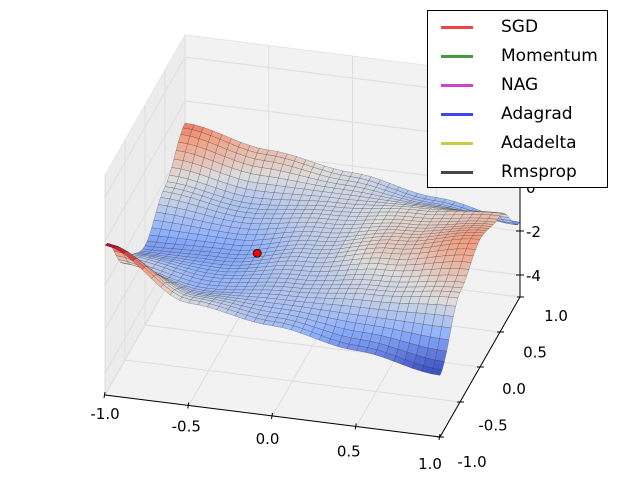 The width and height of the screenshot is (620, 480). Describe the element at coordinates (492, 426) in the screenshot. I see `y-tick-label: -0.5` at that location.